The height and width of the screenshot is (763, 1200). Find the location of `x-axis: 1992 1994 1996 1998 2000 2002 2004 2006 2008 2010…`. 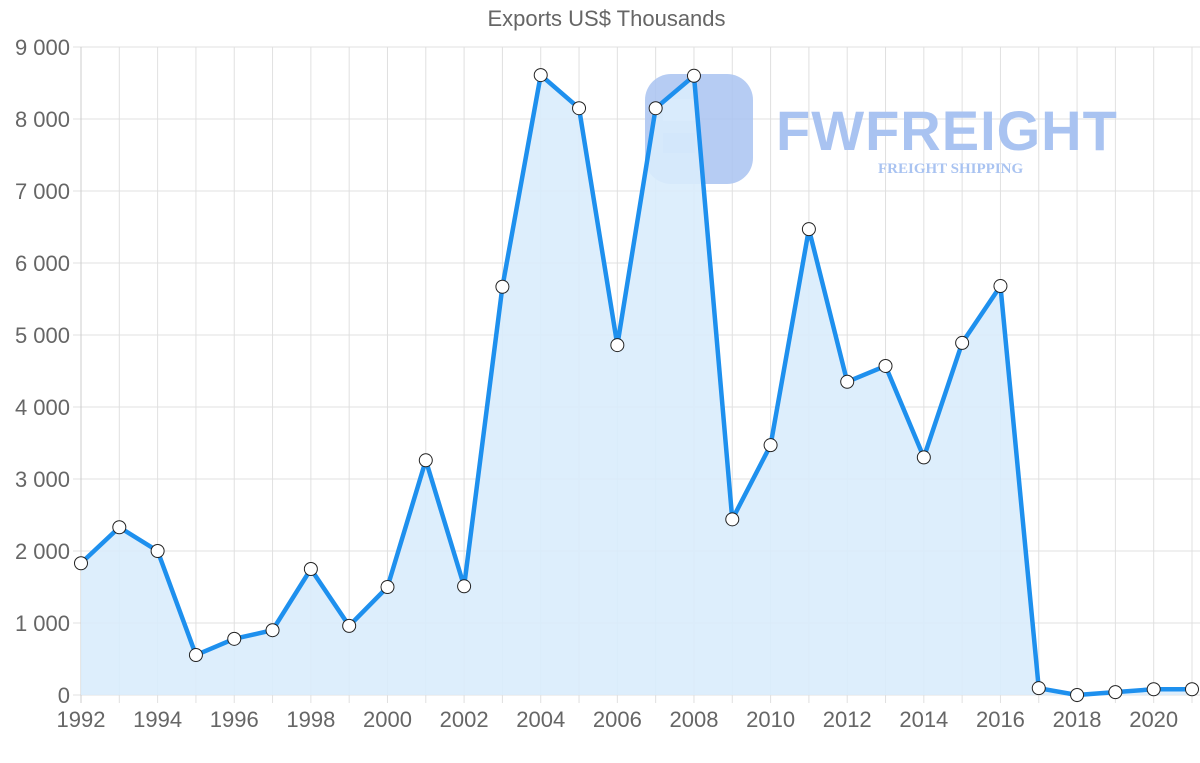

x-axis: 1992 1994 1996 1998 2000 2002 2004 2006 2008 2010… is located at coordinates (618, 719).